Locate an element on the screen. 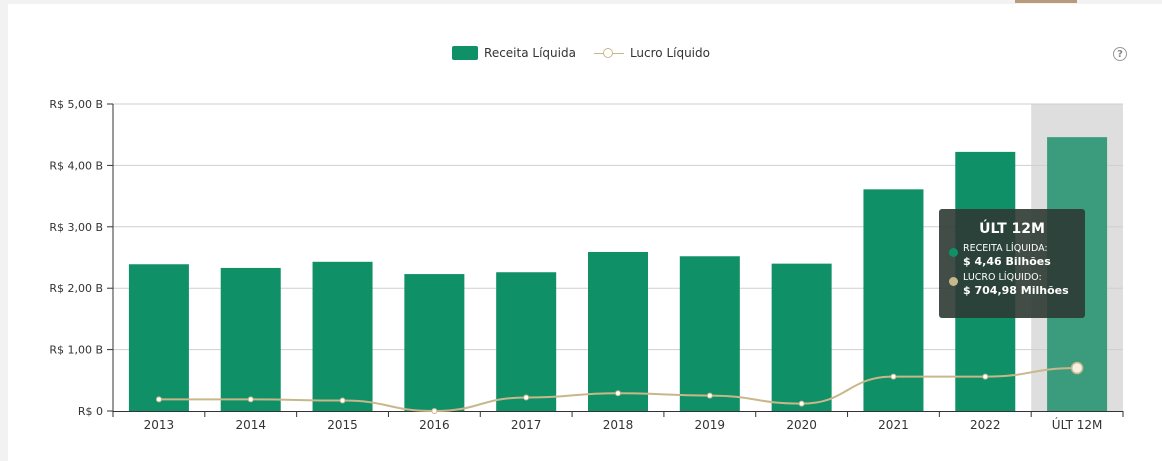  top-accent-bar is located at coordinates (1046, 1).